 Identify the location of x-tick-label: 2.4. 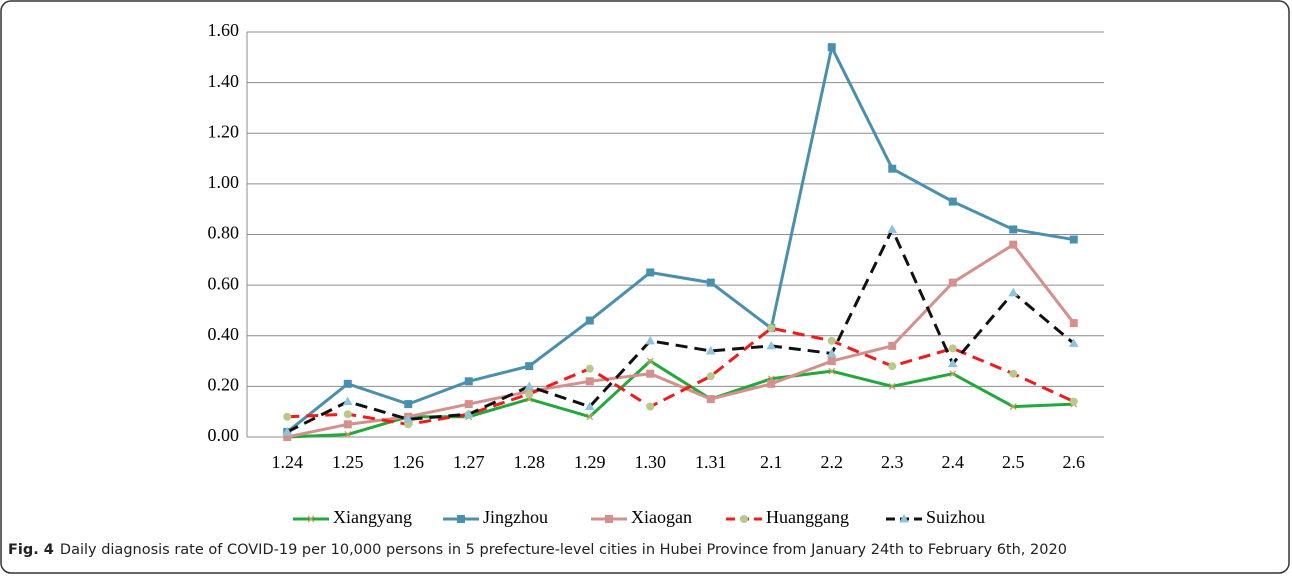
(953, 462).